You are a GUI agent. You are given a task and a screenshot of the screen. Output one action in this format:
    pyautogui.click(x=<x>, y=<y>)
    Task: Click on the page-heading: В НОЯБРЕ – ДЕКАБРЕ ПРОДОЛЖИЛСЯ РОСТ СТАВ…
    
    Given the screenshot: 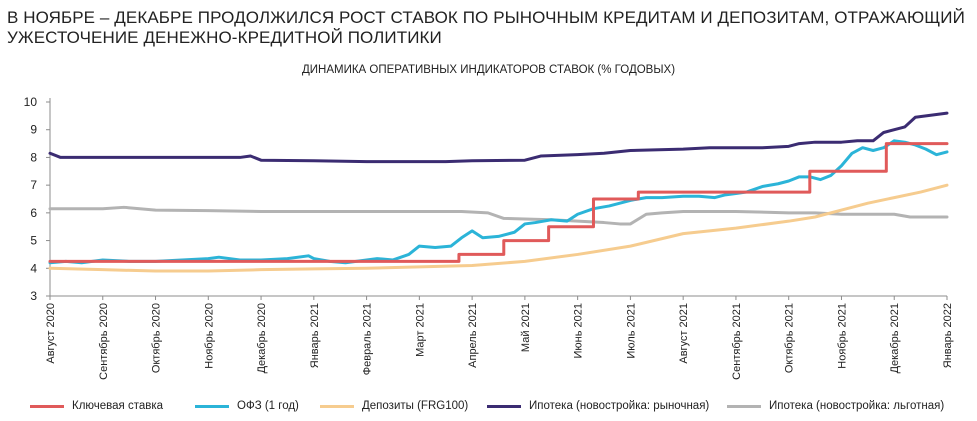 What is the action you would take?
    pyautogui.click(x=487, y=28)
    